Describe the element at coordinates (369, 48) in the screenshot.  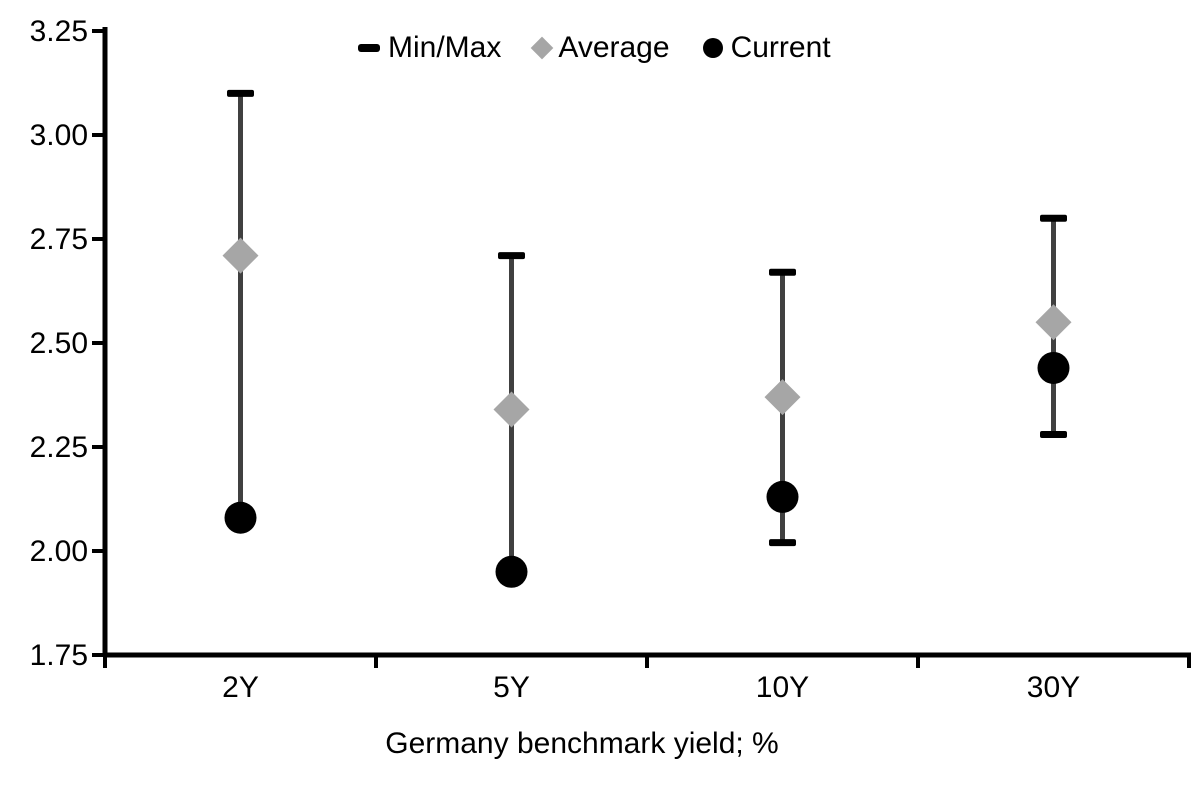
I see `minmax-dash-icon` at that location.